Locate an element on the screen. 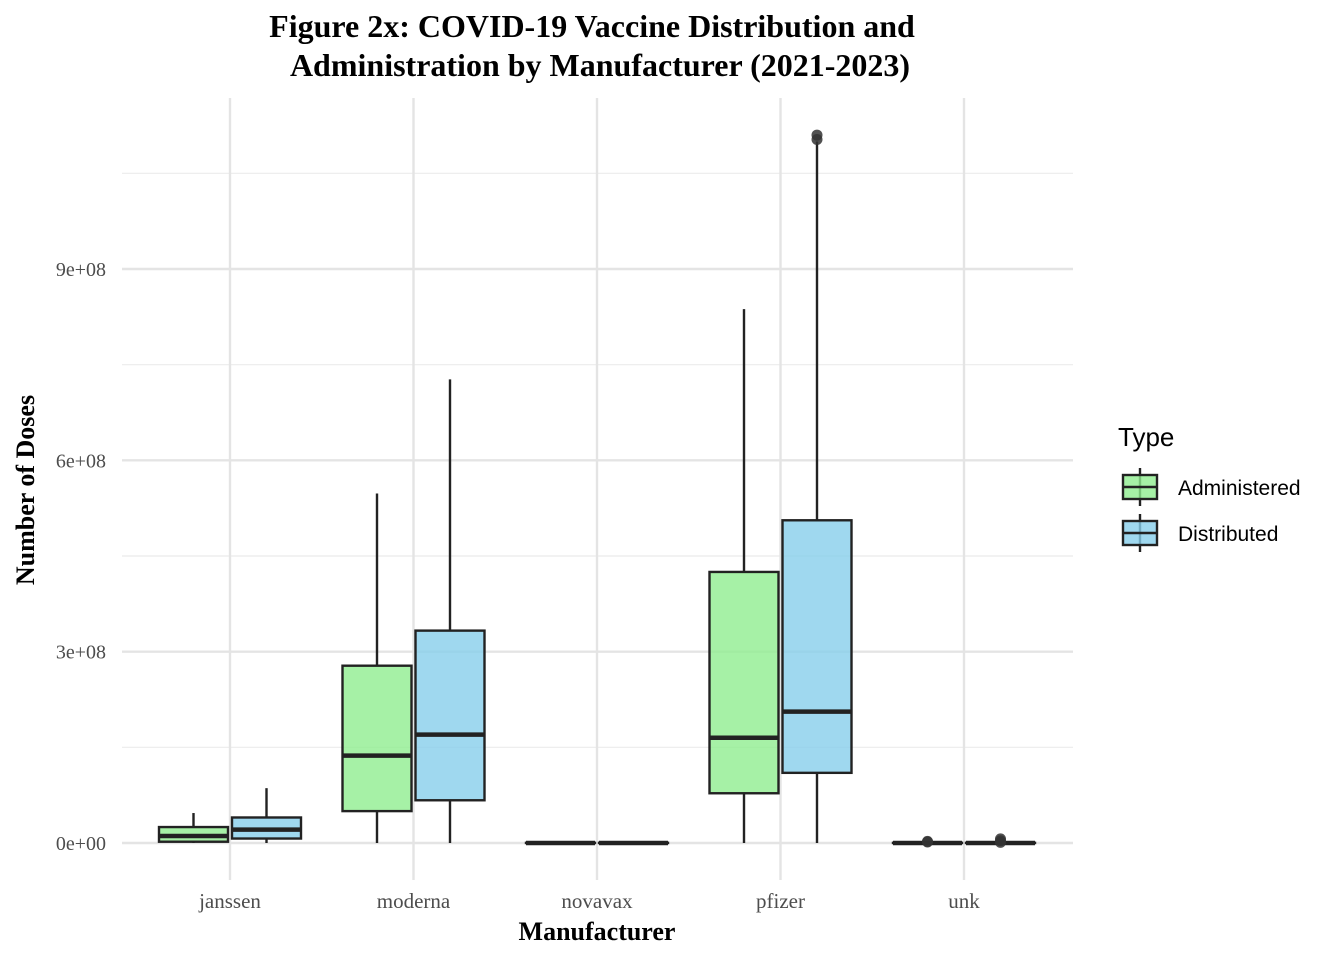 The height and width of the screenshot is (960, 1344). box-moderna-administered is located at coordinates (377, 668).